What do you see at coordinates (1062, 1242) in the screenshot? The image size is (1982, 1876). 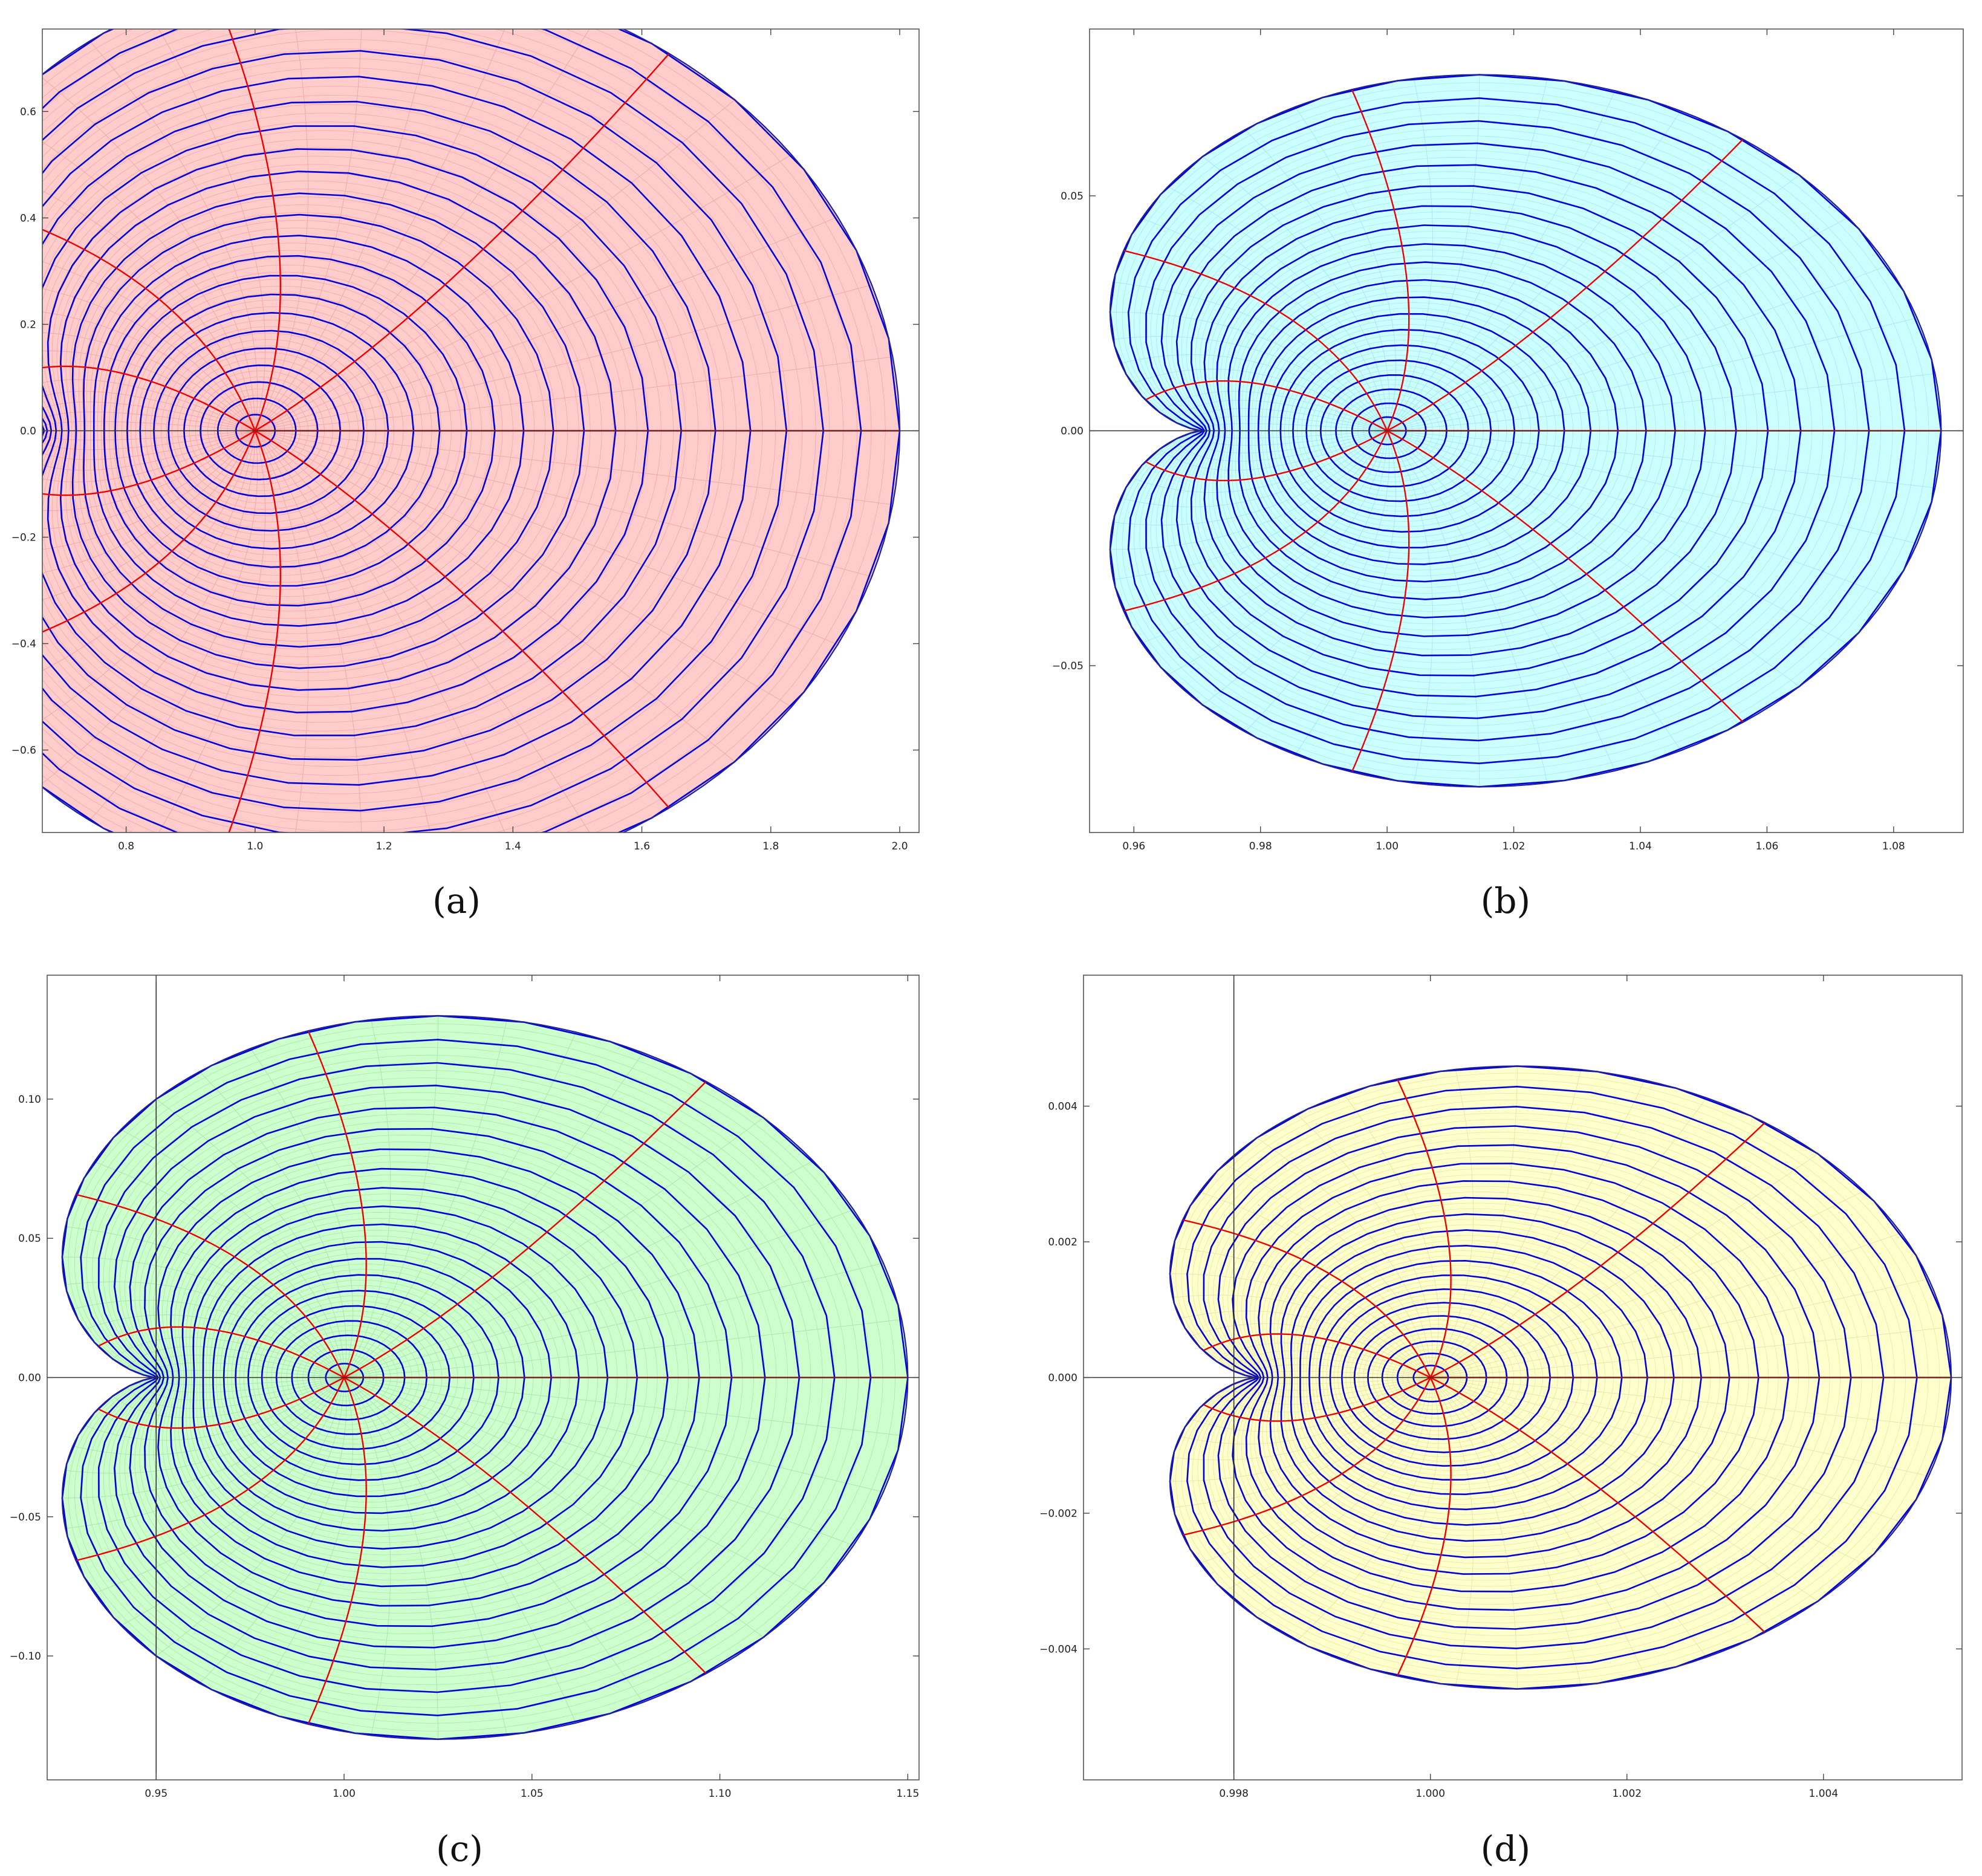 I see `y-tick-label: 0.002` at bounding box center [1062, 1242].